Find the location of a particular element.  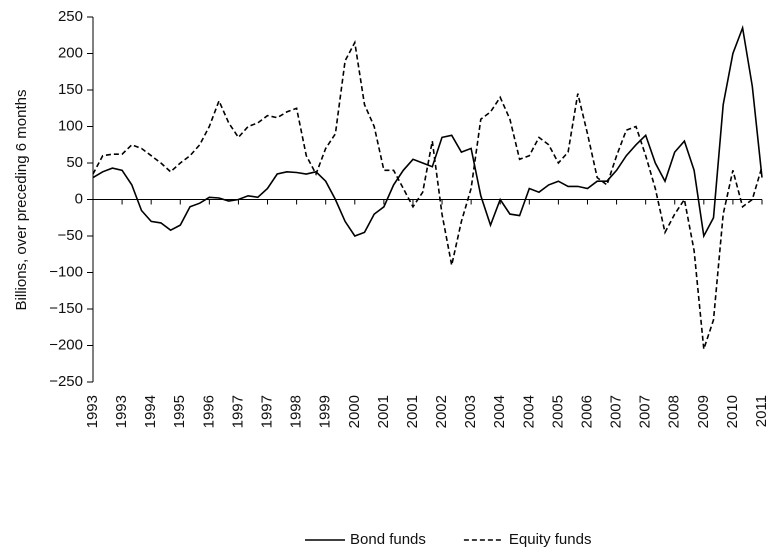

y-tick-label: −50 is located at coordinates (70, 235).